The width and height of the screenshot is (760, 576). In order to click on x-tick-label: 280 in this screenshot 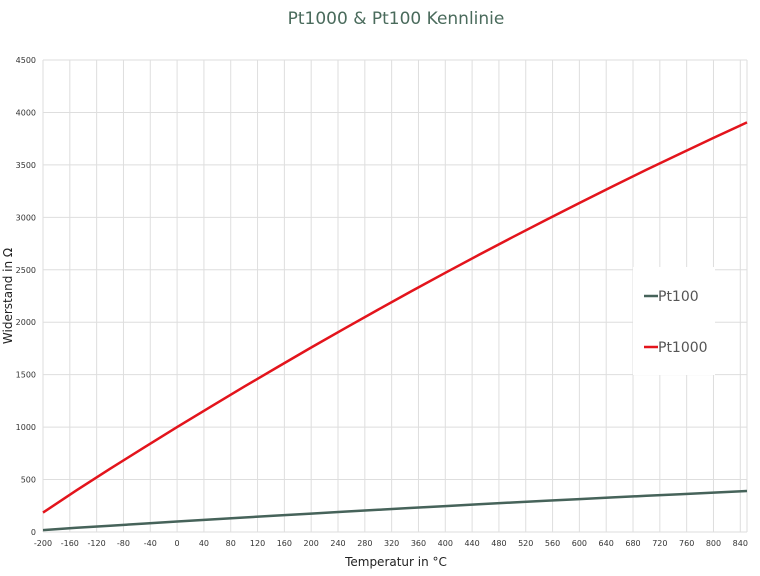, I will do `click(364, 543)`.